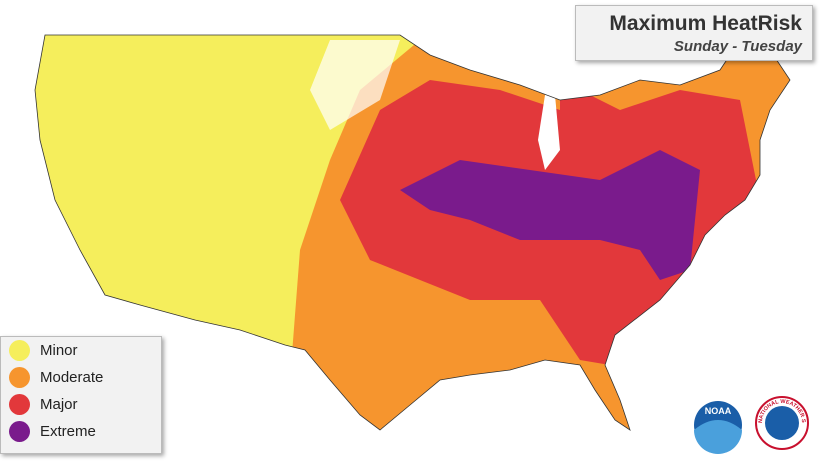 Image resolution: width=820 pixels, height=461 pixels. What do you see at coordinates (718, 427) in the screenshot?
I see `noaa-logo: NOAA` at bounding box center [718, 427].